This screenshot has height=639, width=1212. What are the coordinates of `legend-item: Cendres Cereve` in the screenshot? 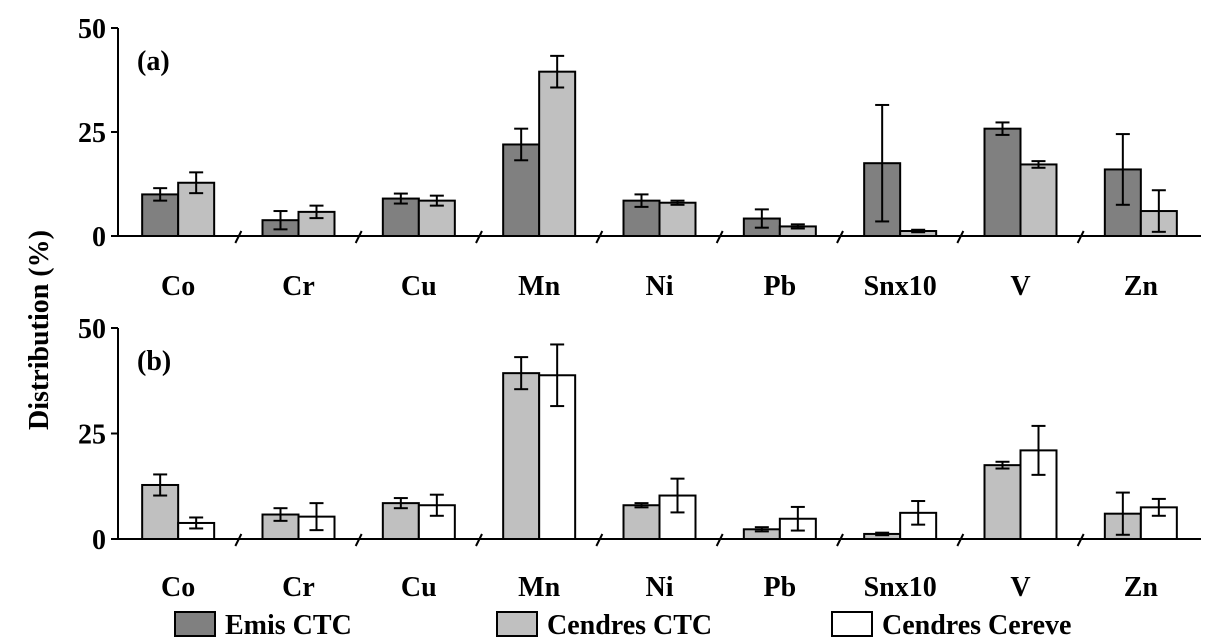 It's located at (951, 624).